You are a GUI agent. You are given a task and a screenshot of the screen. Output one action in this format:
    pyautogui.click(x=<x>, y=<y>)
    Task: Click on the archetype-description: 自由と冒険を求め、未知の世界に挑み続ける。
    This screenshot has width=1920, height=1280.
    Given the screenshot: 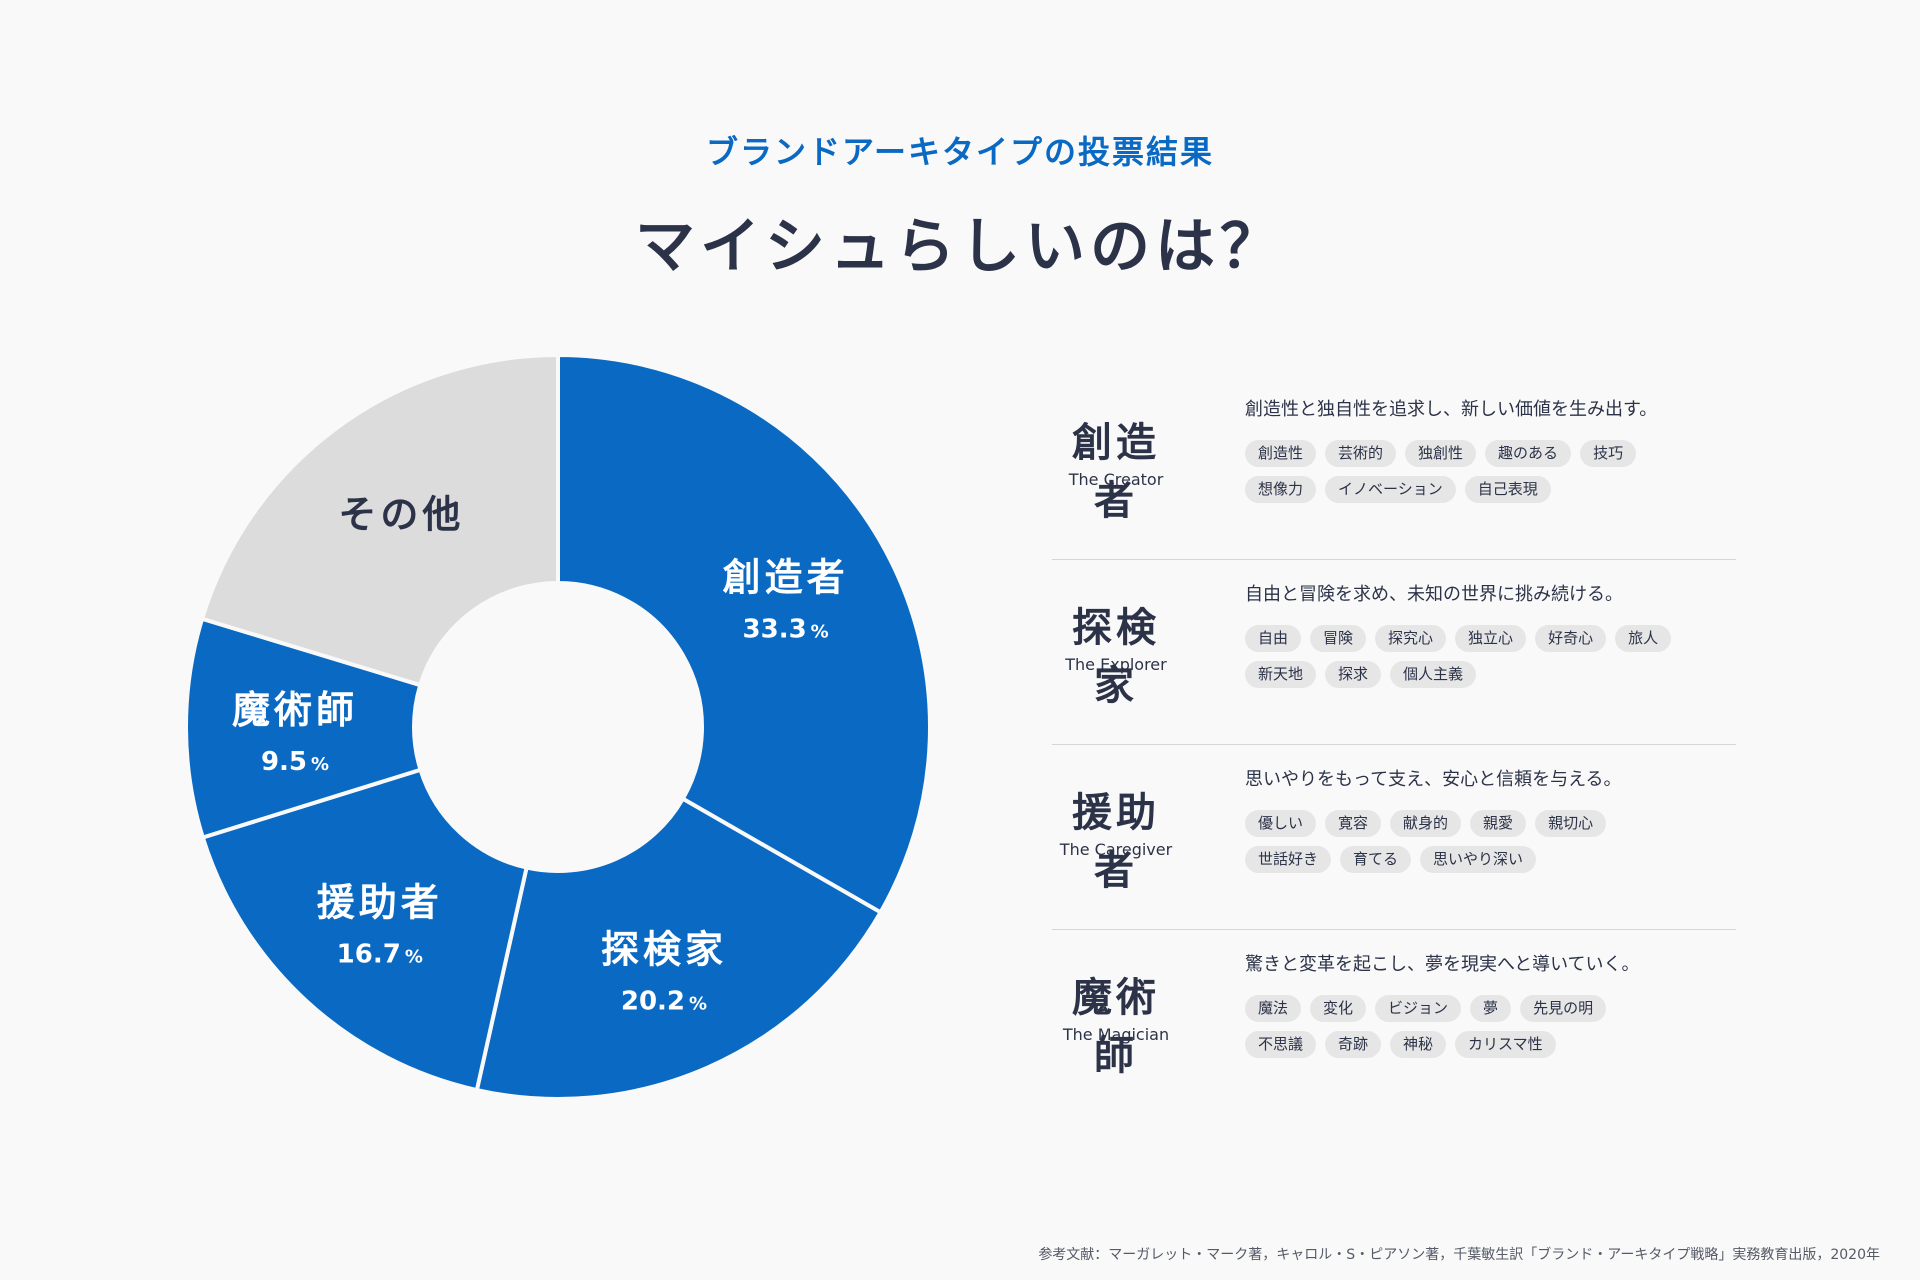 What is the action you would take?
    pyautogui.click(x=1434, y=594)
    